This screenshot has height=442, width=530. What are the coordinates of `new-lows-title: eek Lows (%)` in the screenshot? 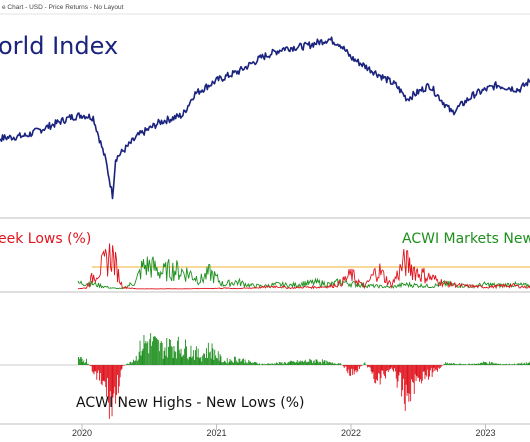 It's located at (45, 239).